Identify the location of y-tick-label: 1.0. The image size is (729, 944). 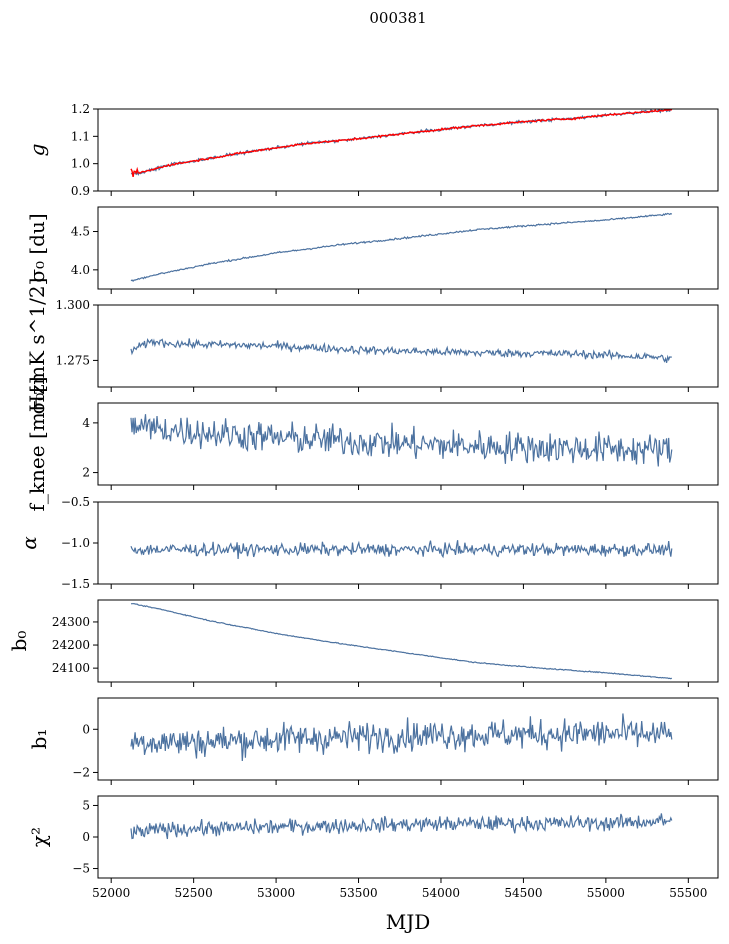
(80, 164).